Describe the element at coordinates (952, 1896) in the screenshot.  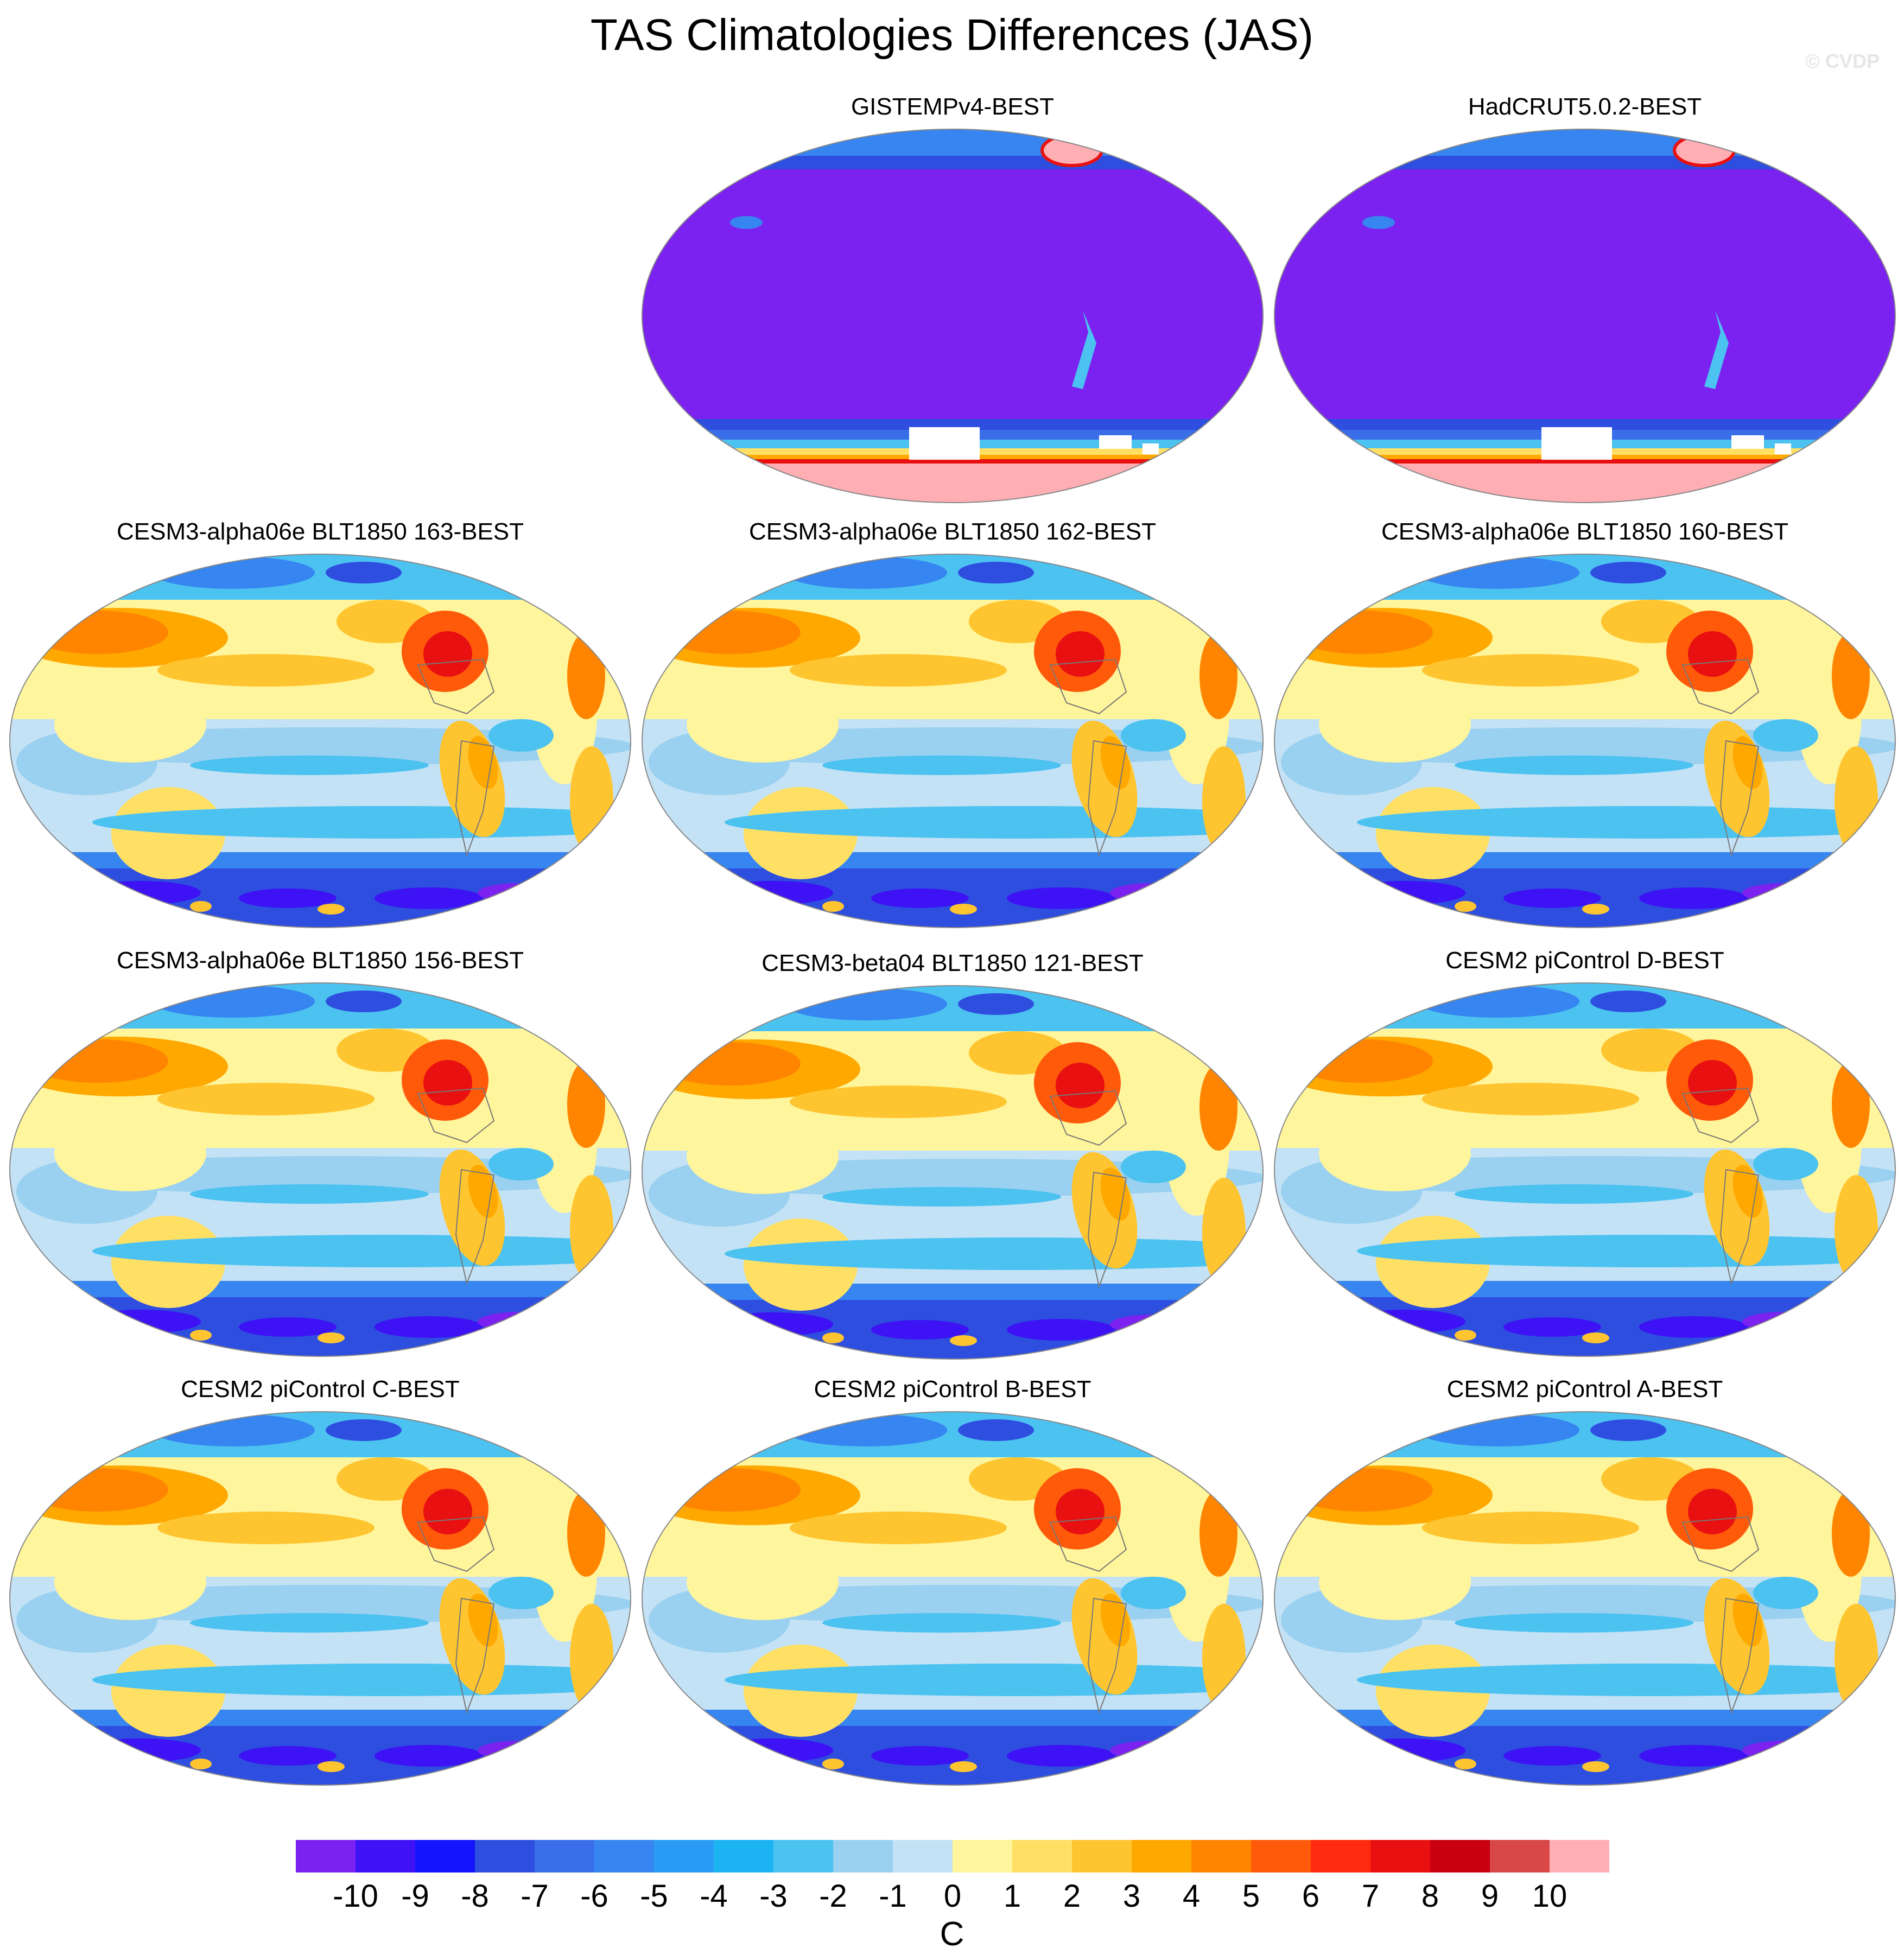
I see `colorbar-tick-label: 0` at that location.